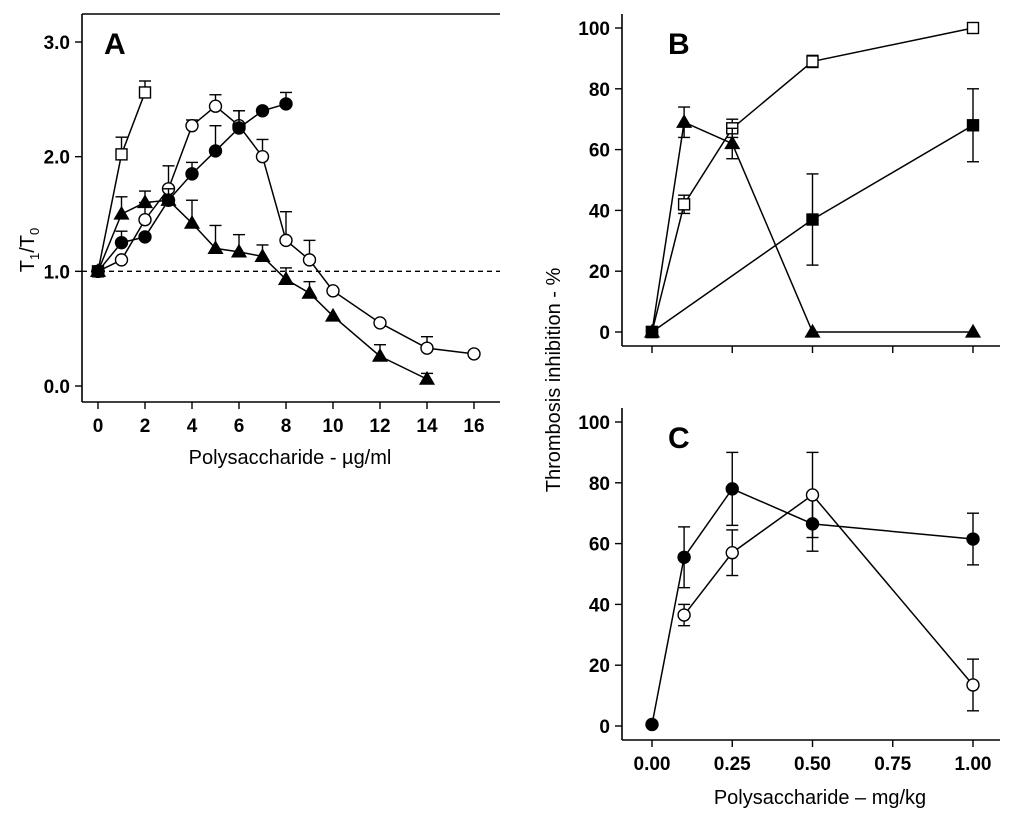 The width and height of the screenshot is (1024, 814). What do you see at coordinates (57, 158) in the screenshot?
I see `panel-a-y-tick-label-2: 2.0` at bounding box center [57, 158].